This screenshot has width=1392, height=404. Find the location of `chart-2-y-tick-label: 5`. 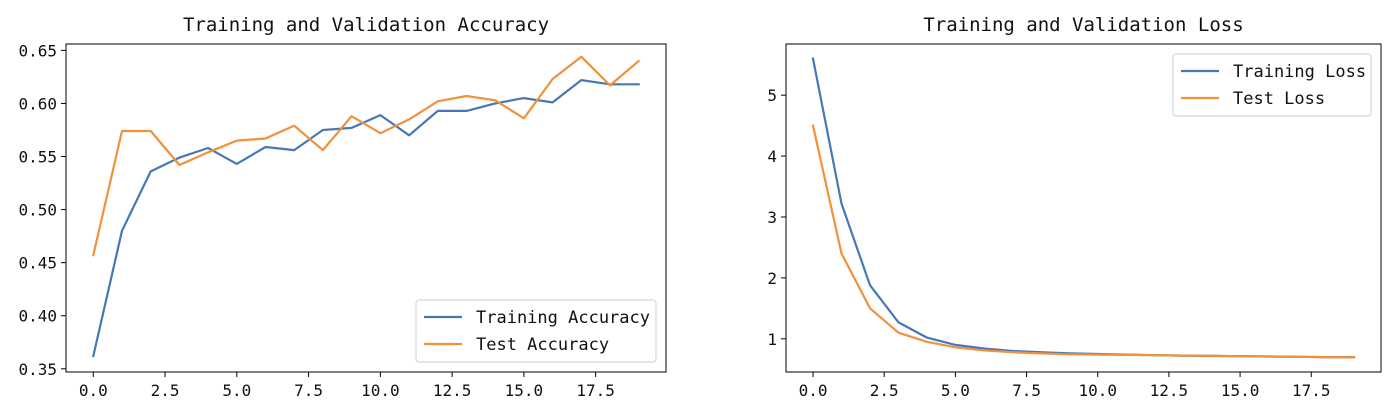

chart-2-y-tick-label: 5 is located at coordinates (772, 95).